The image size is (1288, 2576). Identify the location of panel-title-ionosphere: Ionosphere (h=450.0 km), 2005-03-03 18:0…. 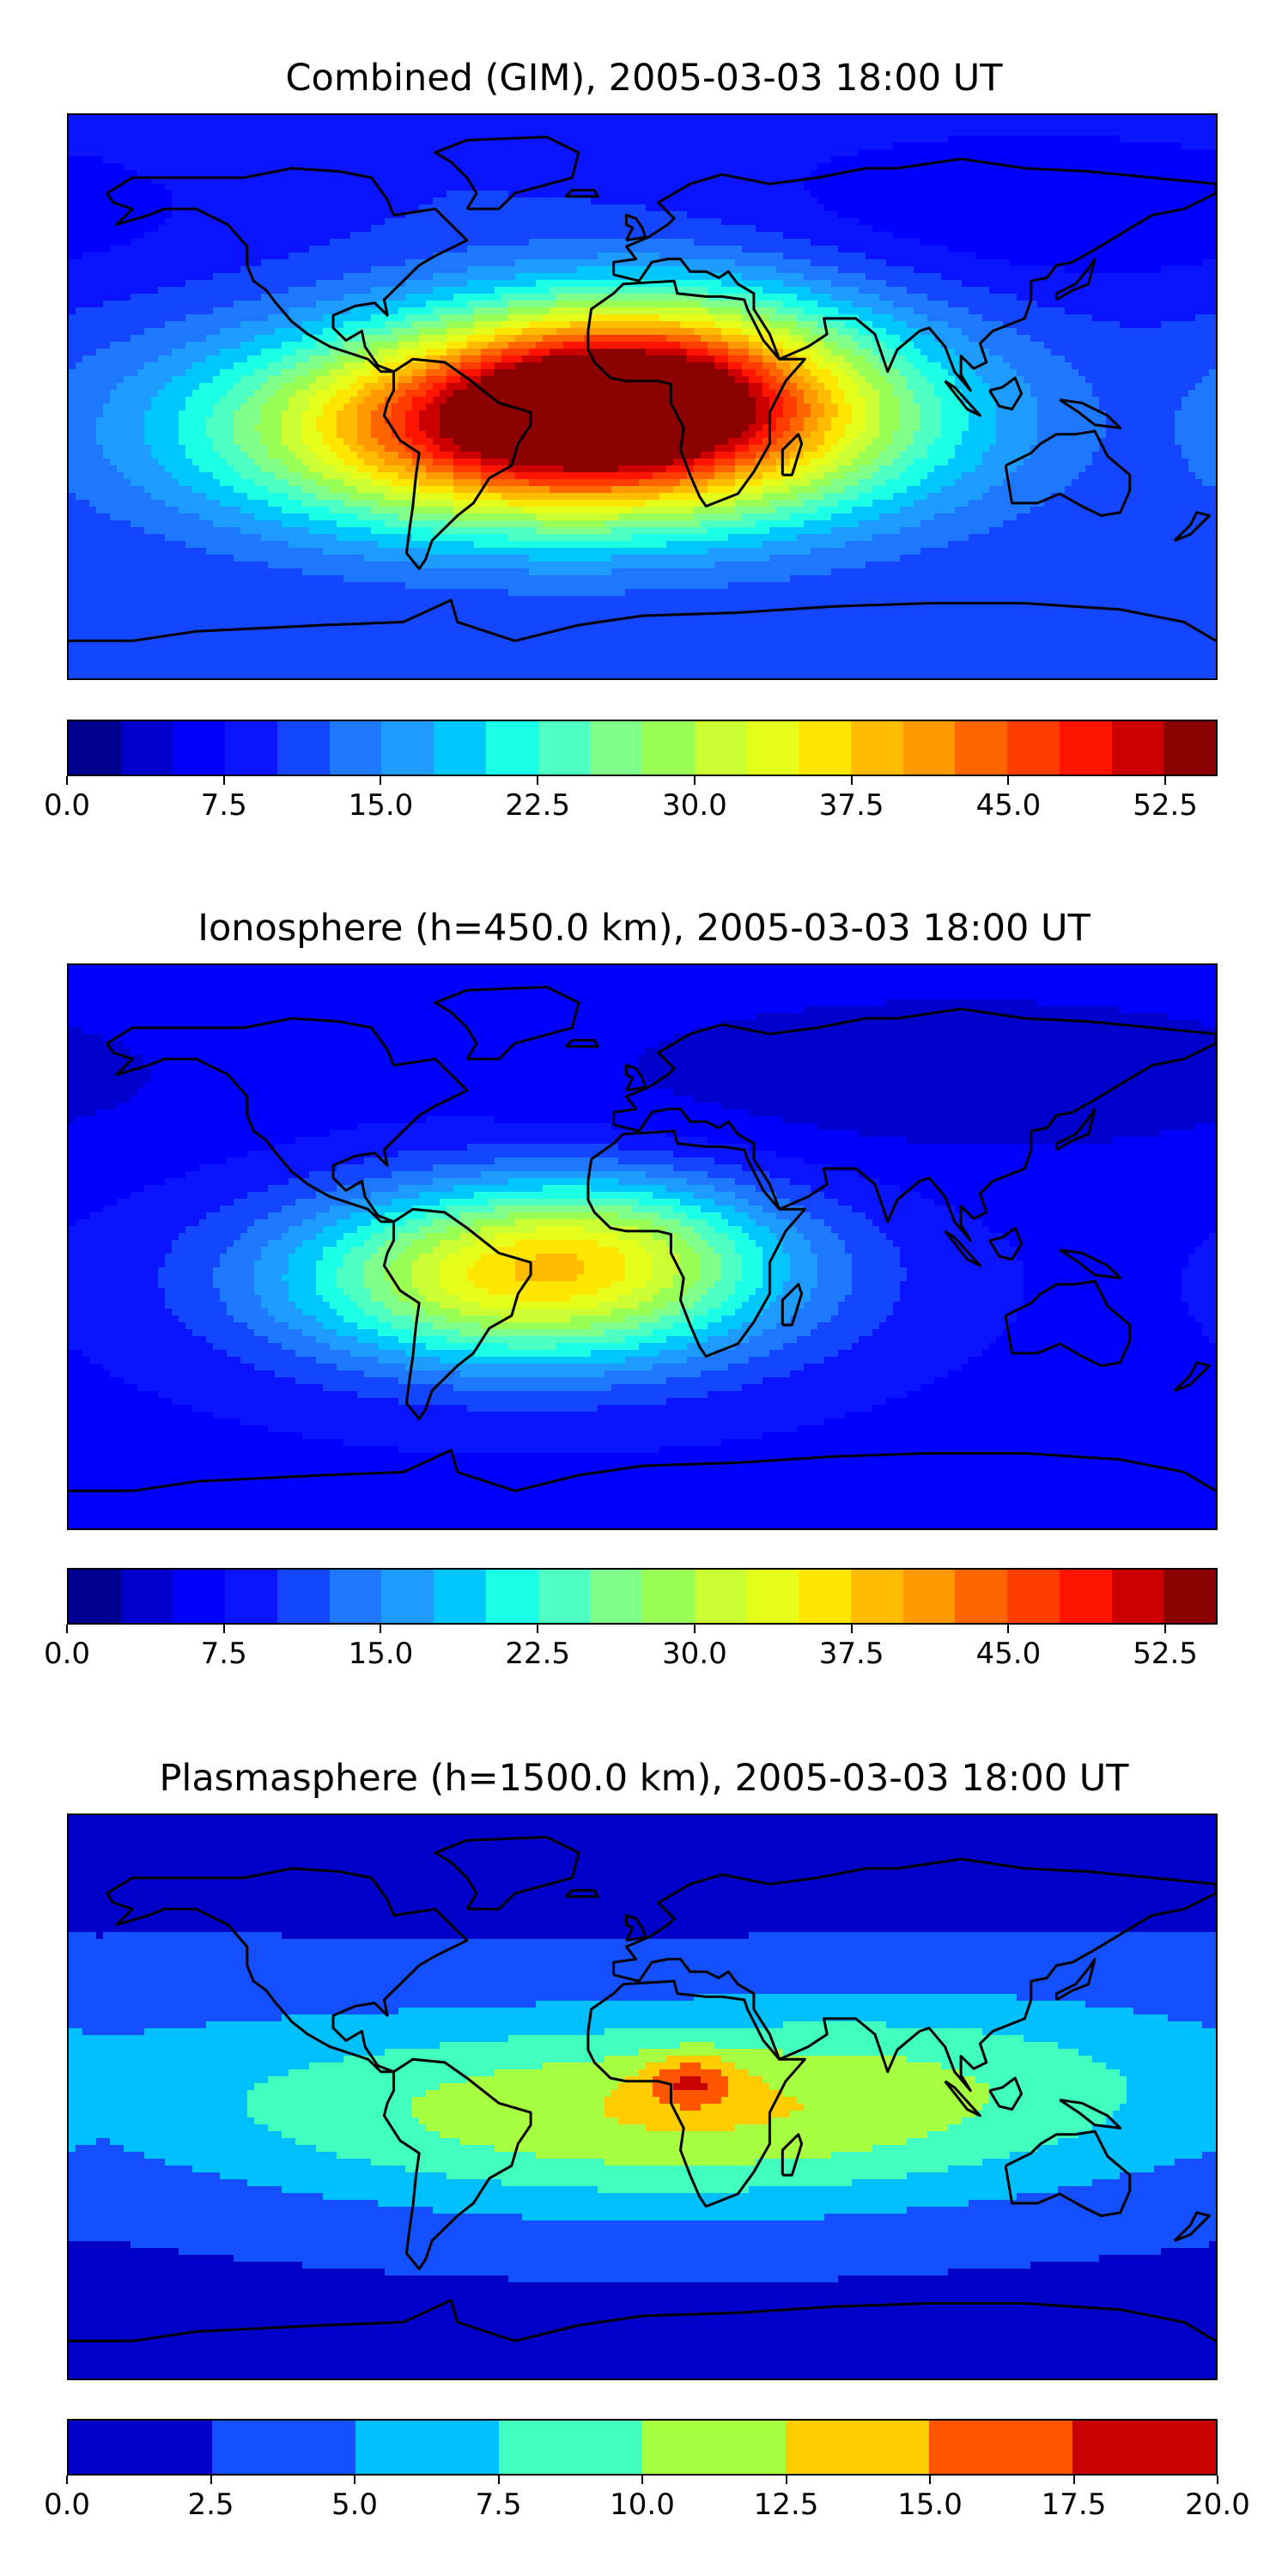
(644, 929).